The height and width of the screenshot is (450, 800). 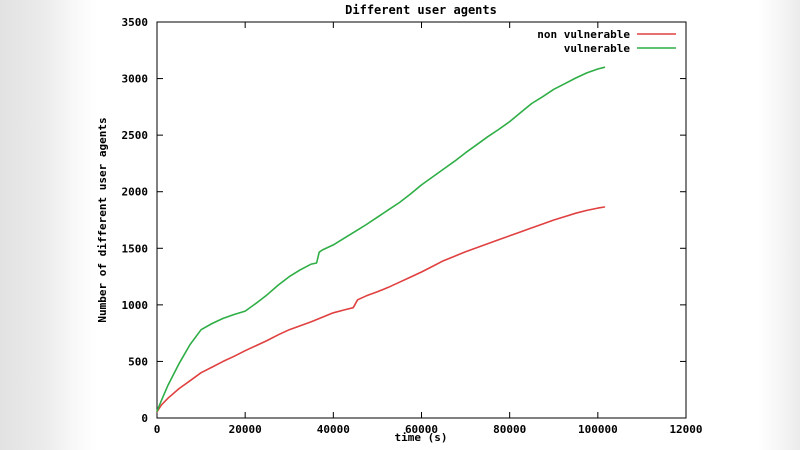 I want to click on y-axis-label: Number of different user agents, so click(x=102, y=219).